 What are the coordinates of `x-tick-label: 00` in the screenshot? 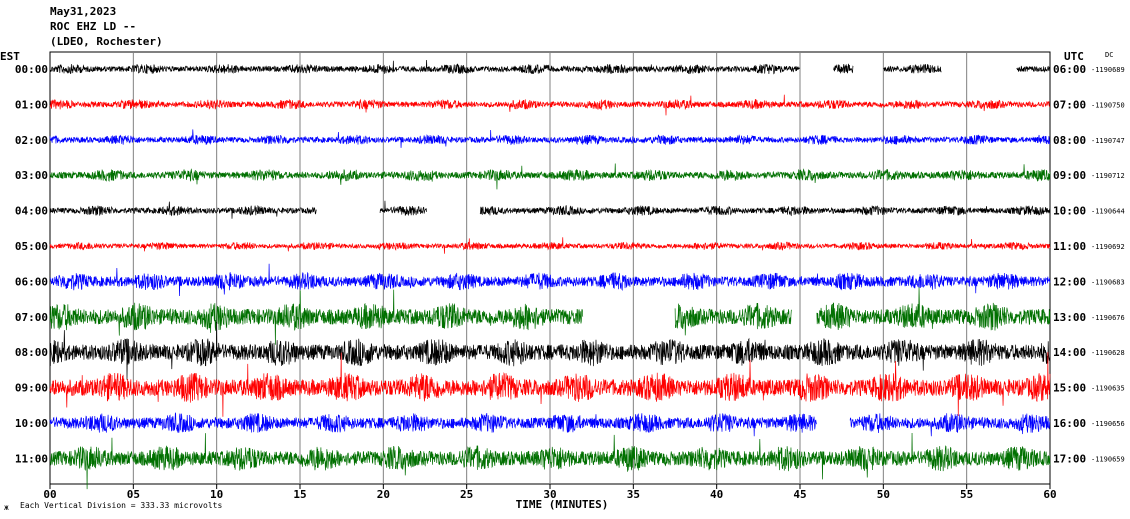 It's located at (49, 494).